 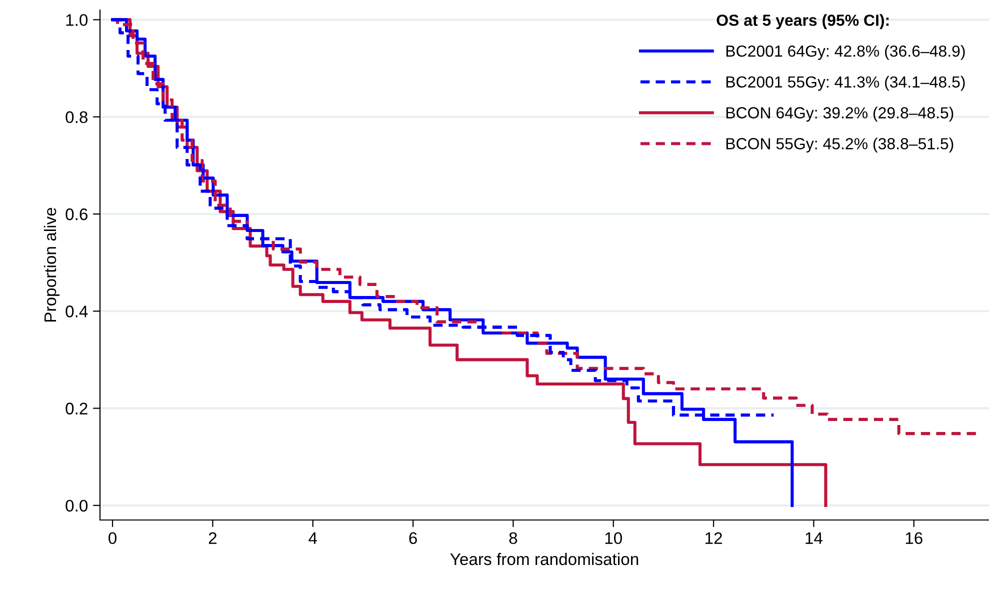 I want to click on x-axis-title: Years from randomisation, so click(x=544, y=559).